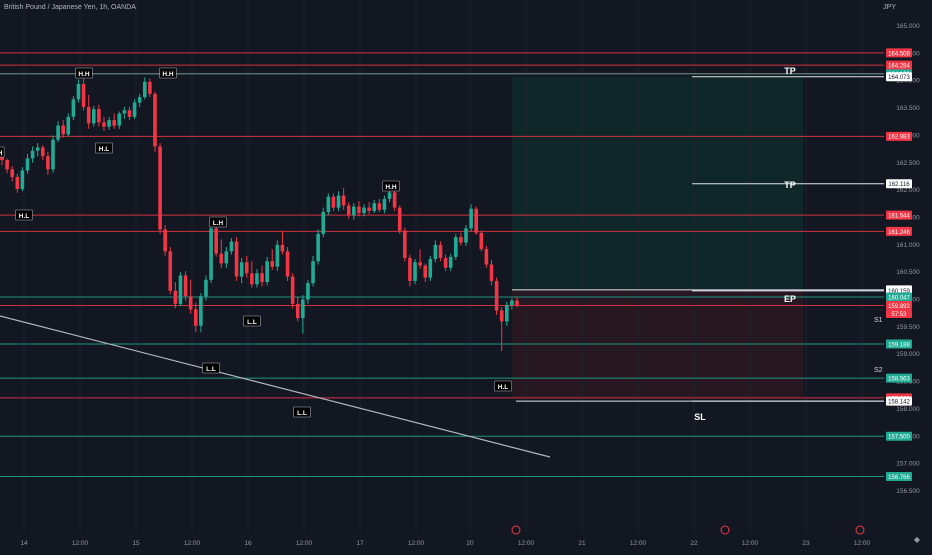 The width and height of the screenshot is (932, 555). Describe the element at coordinates (248, 543) in the screenshot. I see `time-tick-label: 16` at that location.